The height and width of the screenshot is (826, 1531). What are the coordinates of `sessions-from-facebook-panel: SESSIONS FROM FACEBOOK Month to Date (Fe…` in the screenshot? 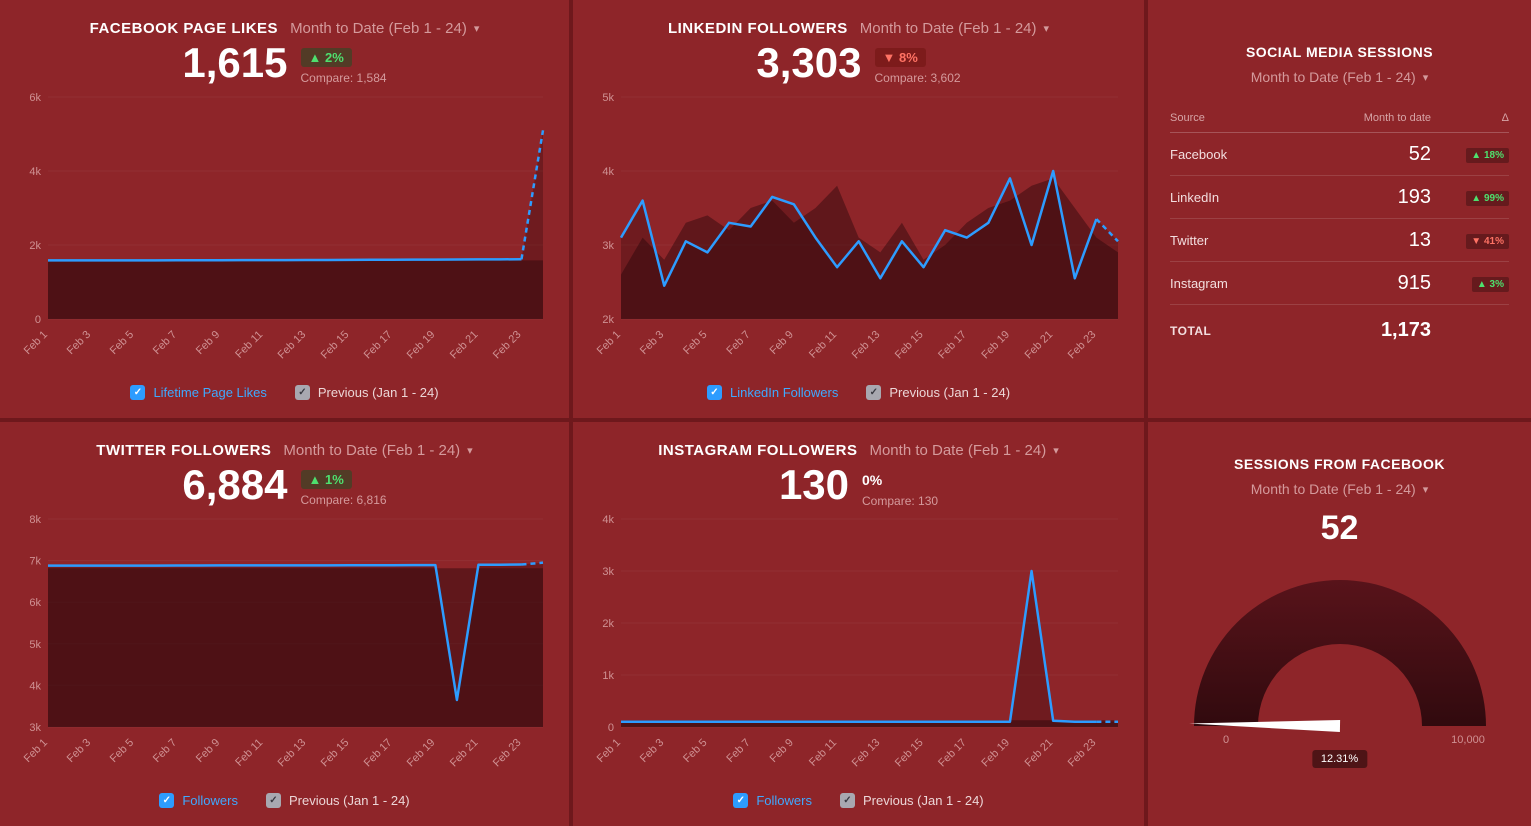 It's located at (1339, 624).